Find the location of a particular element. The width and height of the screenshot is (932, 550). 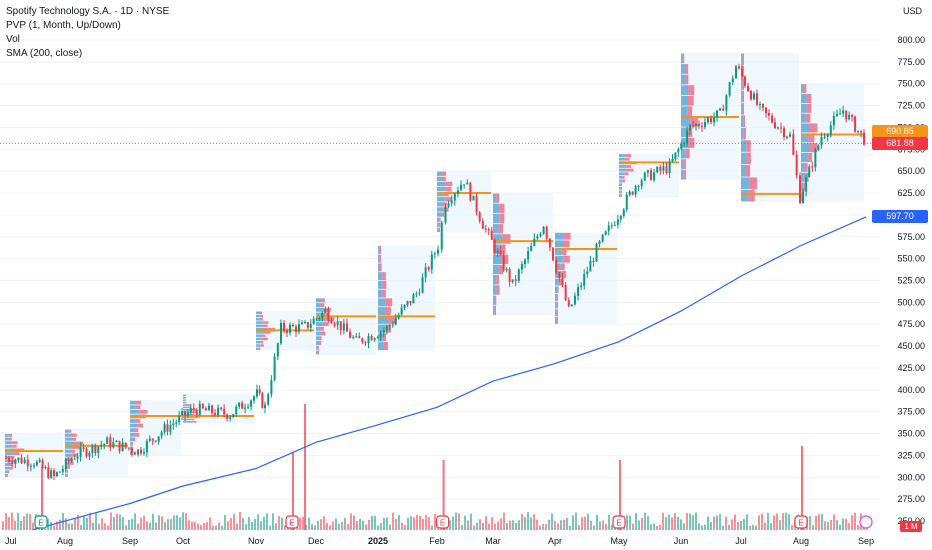

x-tick-label: Jul is located at coordinates (741, 541).